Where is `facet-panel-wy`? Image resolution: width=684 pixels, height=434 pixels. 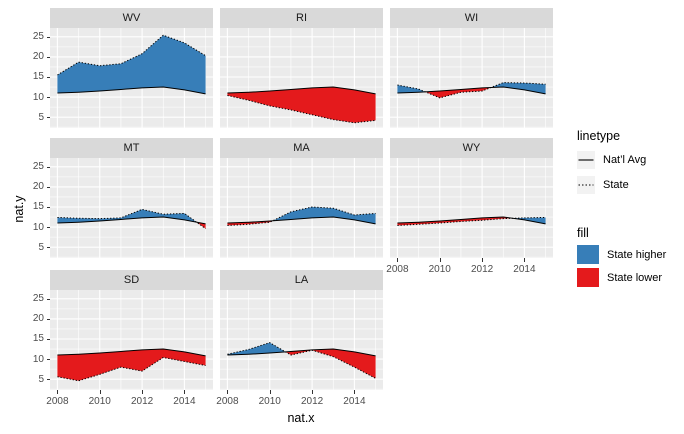
facet-panel-wy is located at coordinates (471, 208).